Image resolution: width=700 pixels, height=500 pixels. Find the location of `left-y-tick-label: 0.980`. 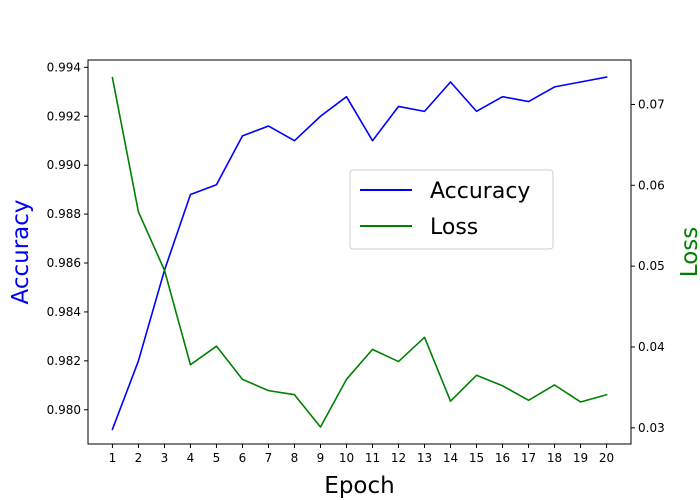

left-y-tick-label: 0.980 is located at coordinates (64, 410).